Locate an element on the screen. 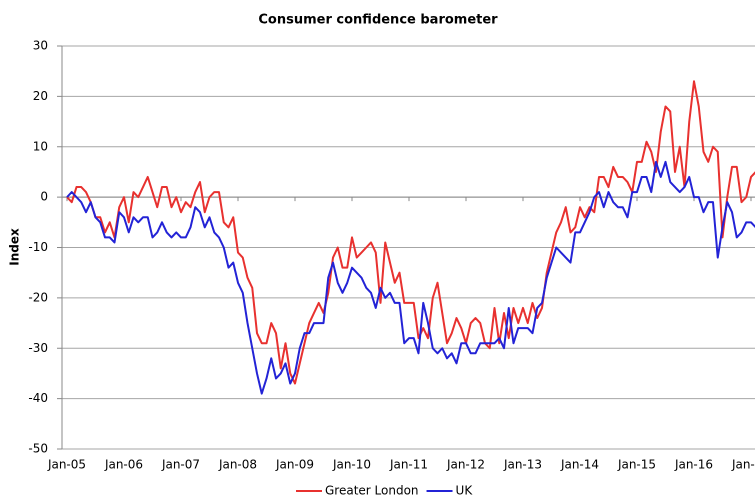  x-tick-label: Jan-15 is located at coordinates (636, 465).